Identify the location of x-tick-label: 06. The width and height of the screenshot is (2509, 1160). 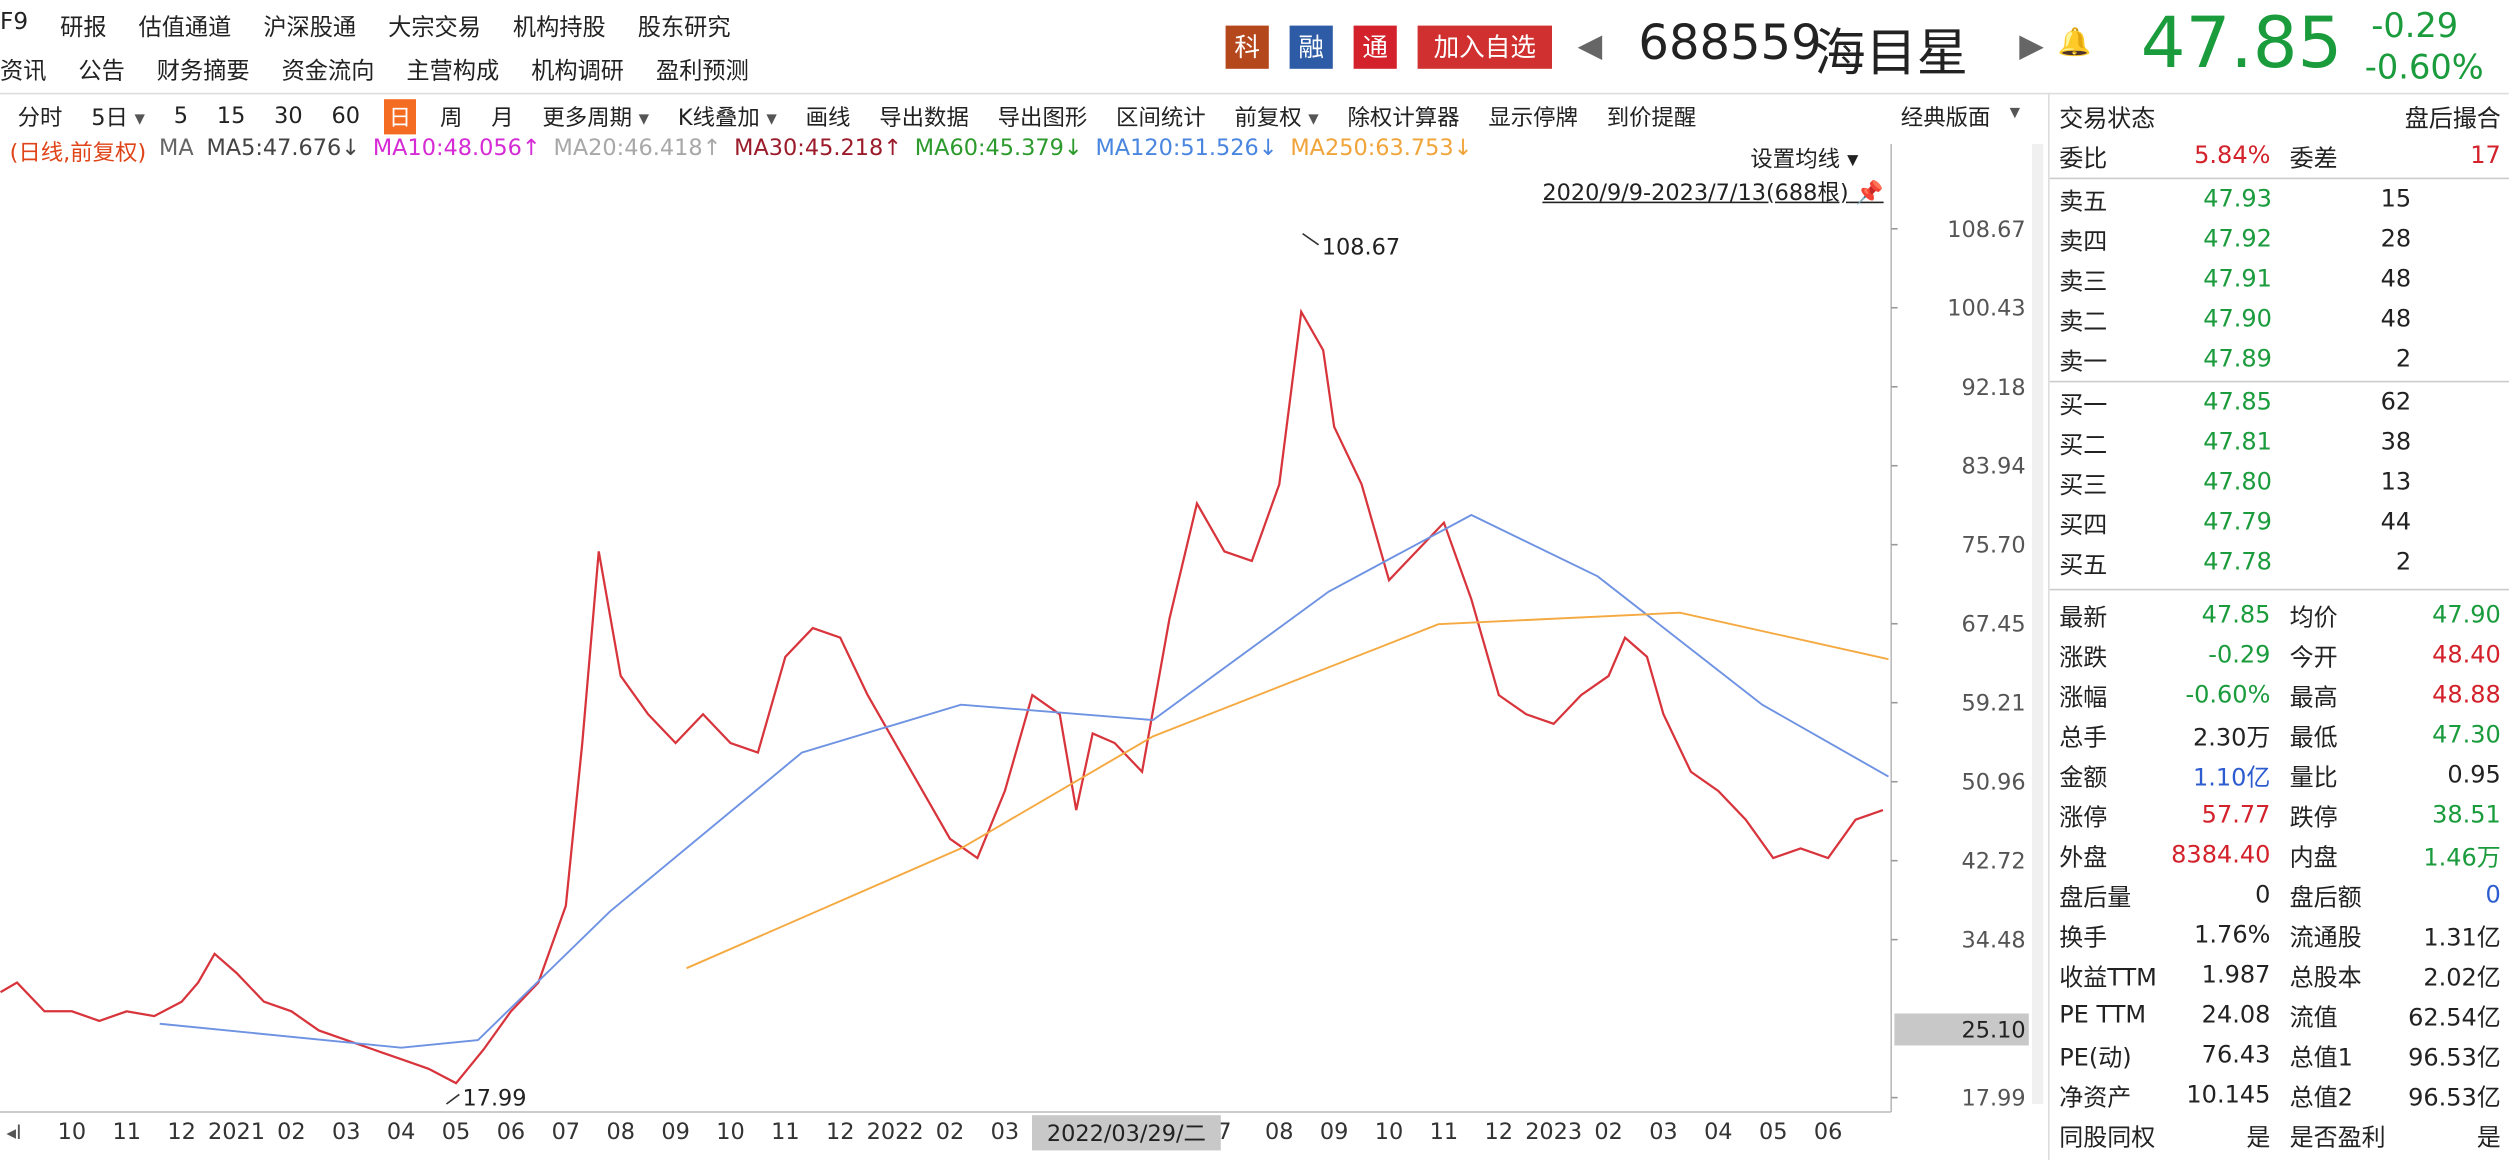
(511, 1132).